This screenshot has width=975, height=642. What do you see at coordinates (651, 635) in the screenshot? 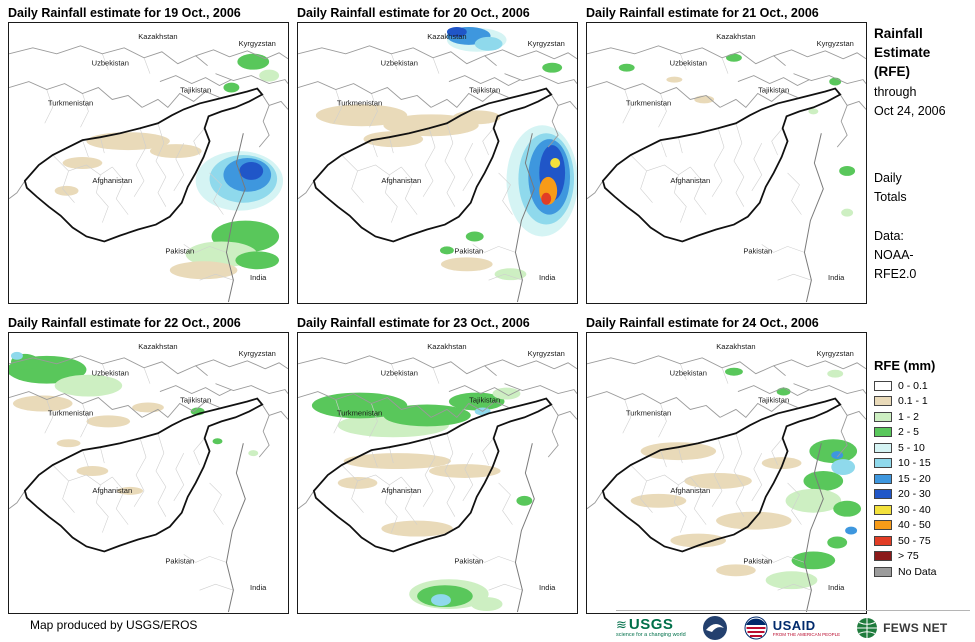
I see `usgs-tagline: science for a changing world` at bounding box center [651, 635].